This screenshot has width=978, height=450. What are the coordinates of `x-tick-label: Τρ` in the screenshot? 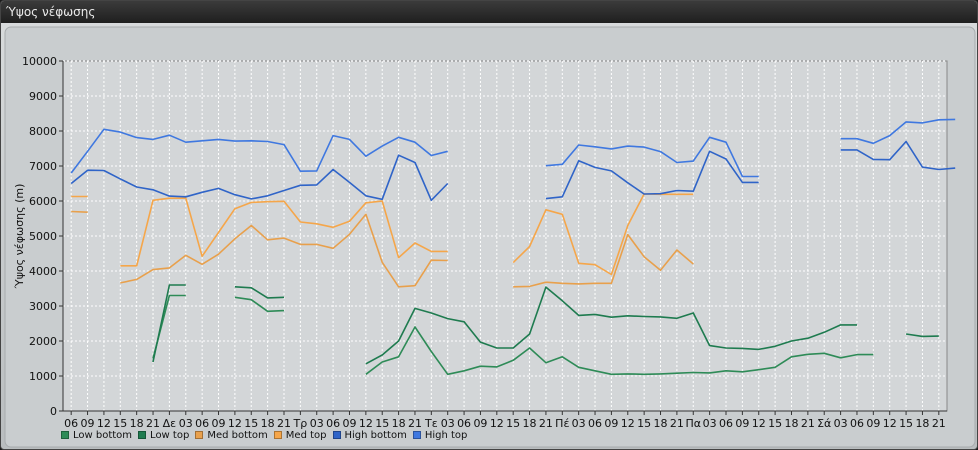 It's located at (300, 423).